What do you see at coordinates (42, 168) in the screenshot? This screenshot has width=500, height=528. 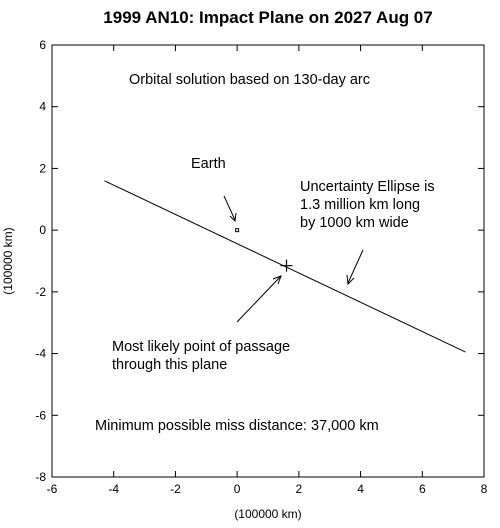 I see `y-tick-label: 2` at bounding box center [42, 168].